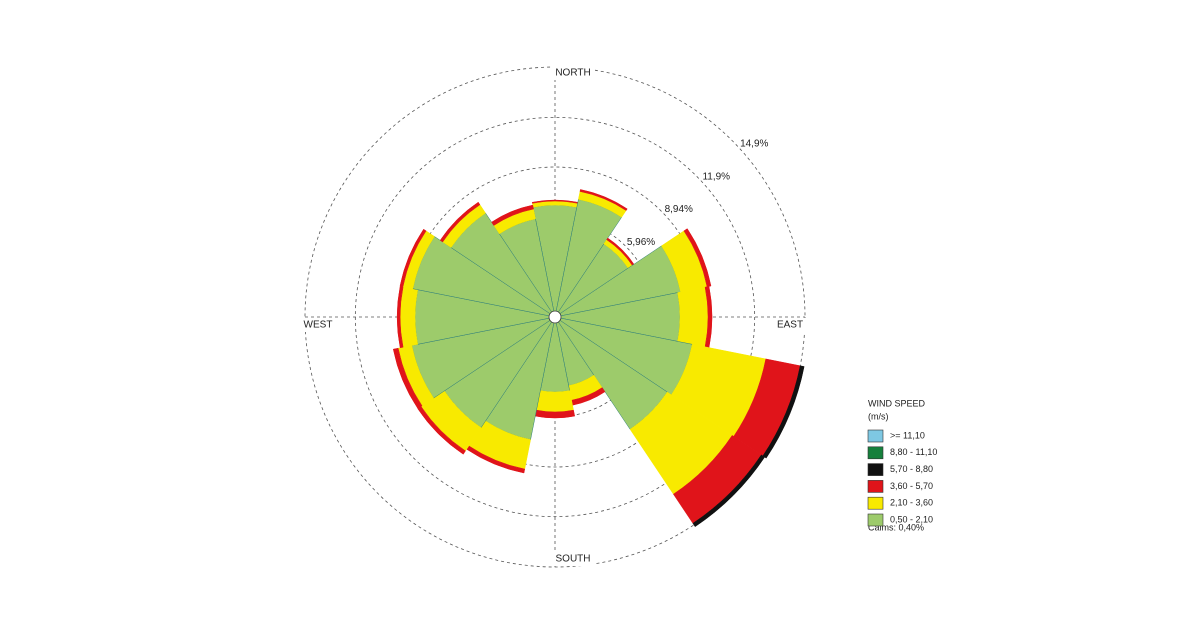 The height and width of the screenshot is (624, 1200). Describe the element at coordinates (911, 503) in the screenshot. I see `legend-label: 2,10 - 3,60` at that location.